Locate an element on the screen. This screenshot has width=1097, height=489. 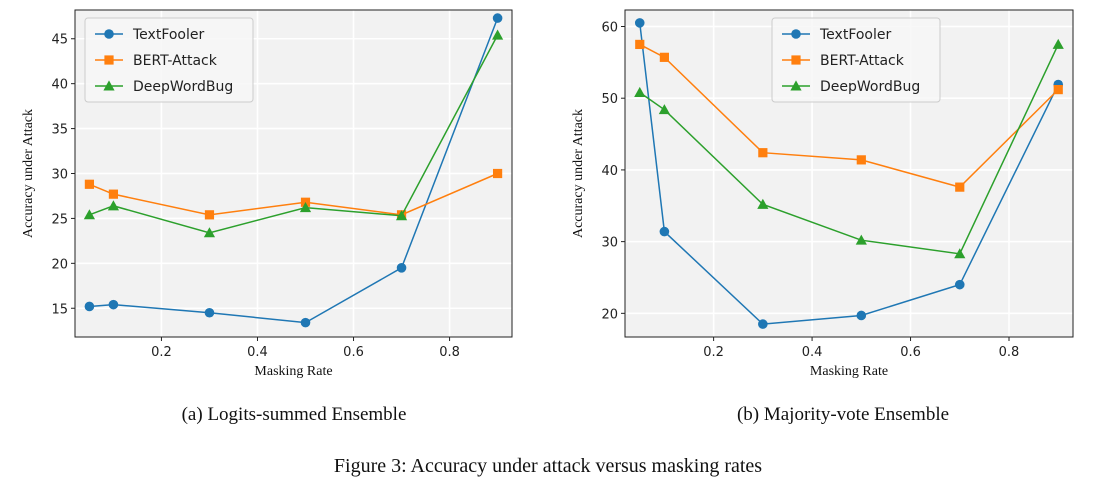
y-tick-label: 50 is located at coordinates (609, 99).